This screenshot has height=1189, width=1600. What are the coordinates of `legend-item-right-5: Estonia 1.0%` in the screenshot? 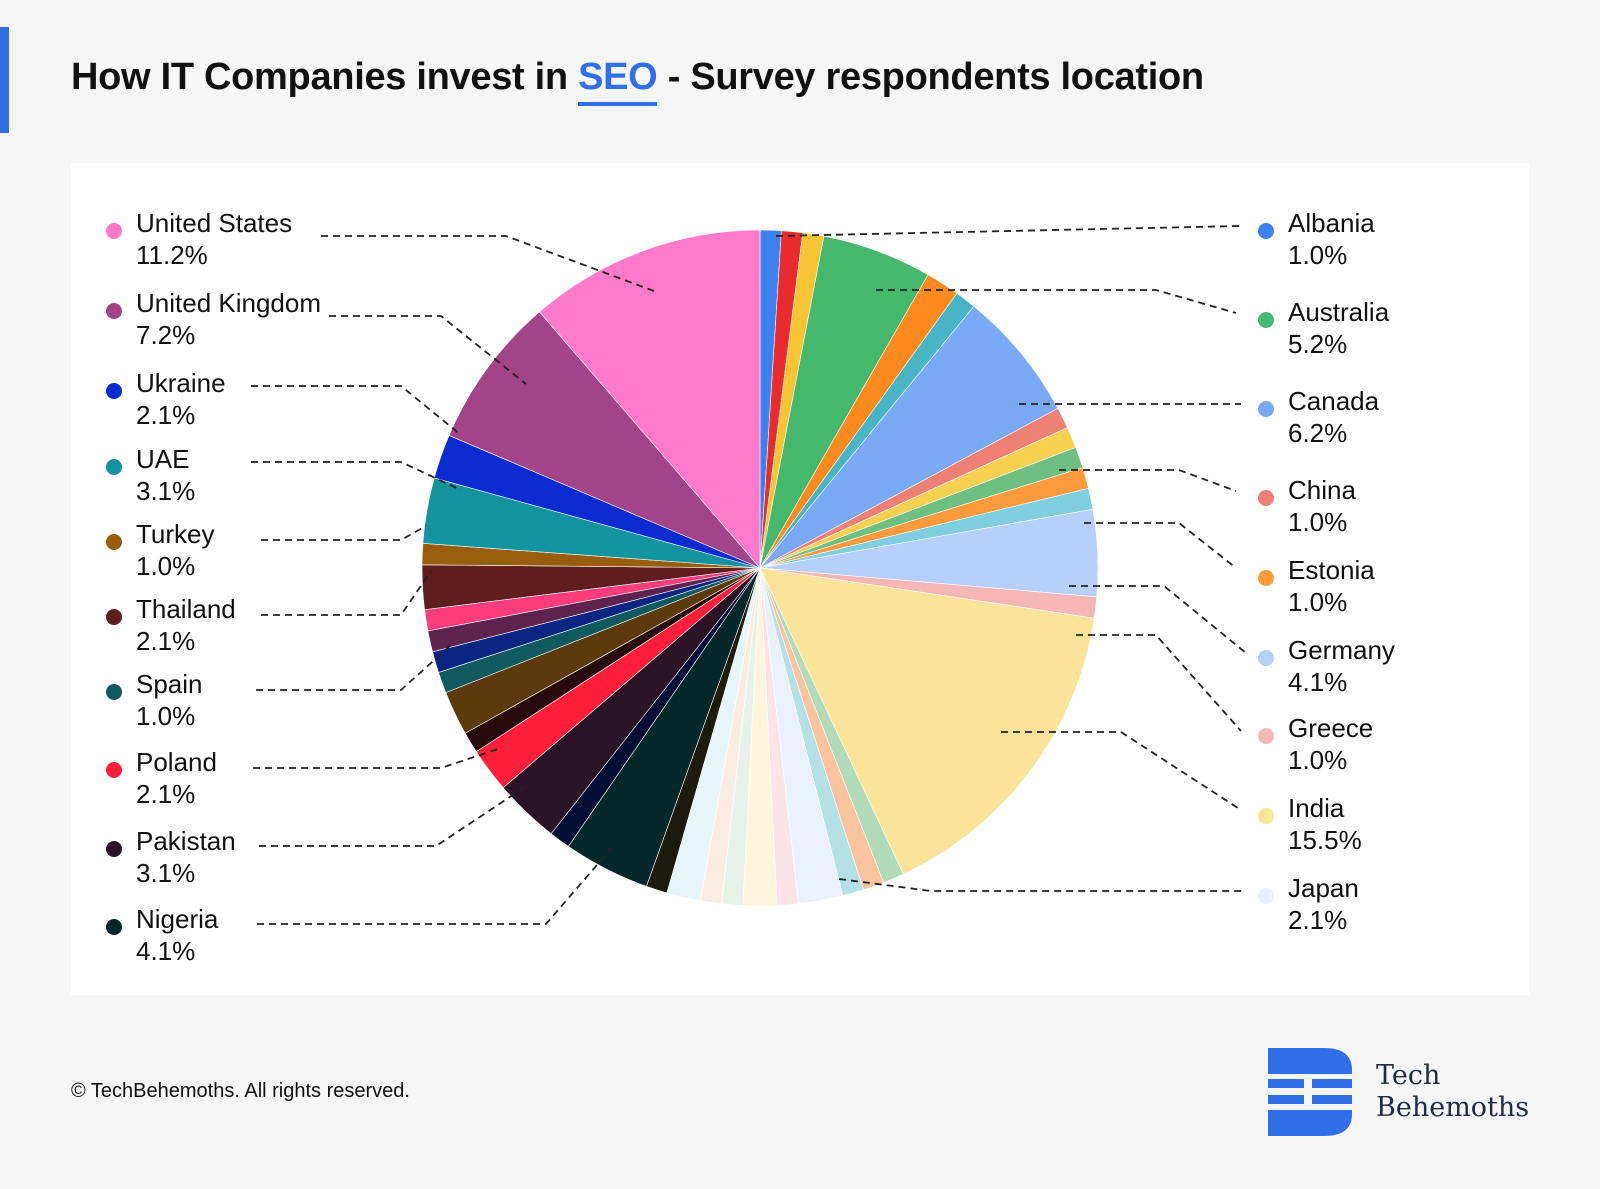 It's located at (1316, 586).